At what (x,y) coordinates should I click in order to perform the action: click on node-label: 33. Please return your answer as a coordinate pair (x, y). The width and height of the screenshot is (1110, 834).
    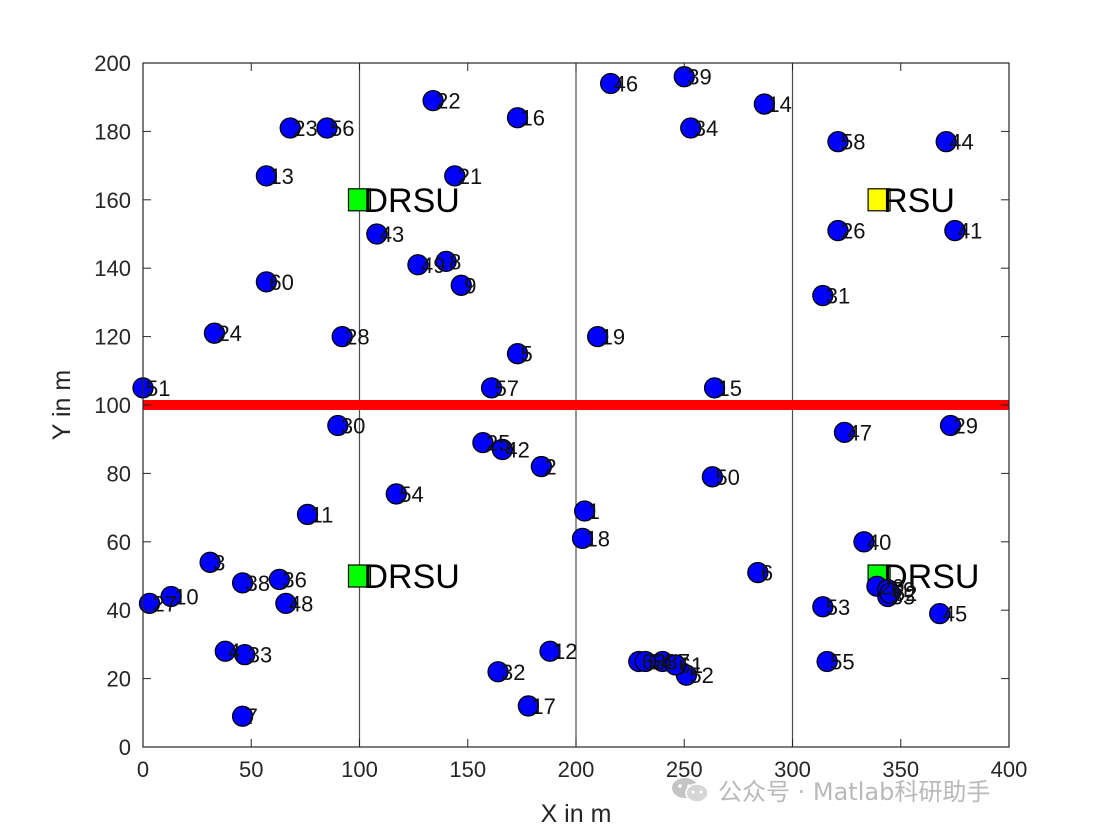
    Looking at the image, I should click on (260, 655).